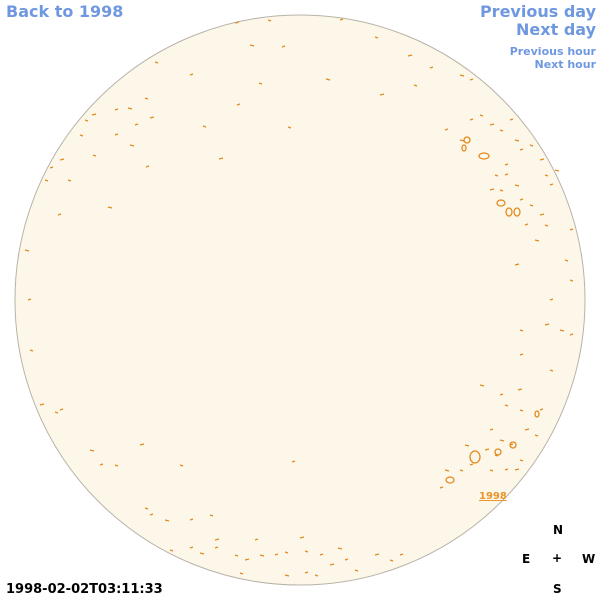 The height and width of the screenshot is (600, 600). What do you see at coordinates (493, 496) in the screenshot?
I see `region-label: 1998` at bounding box center [493, 496].